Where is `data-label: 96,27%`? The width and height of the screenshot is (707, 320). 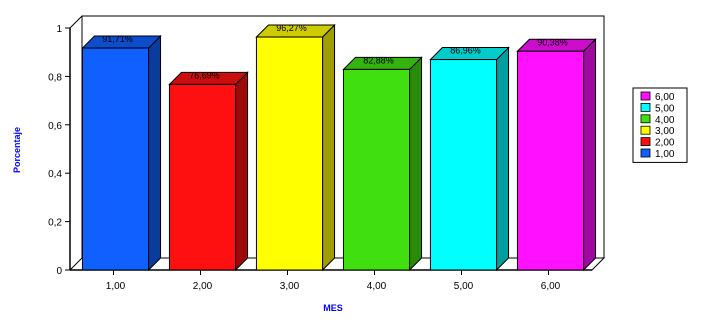
data-label: 96,27% is located at coordinates (291, 28).